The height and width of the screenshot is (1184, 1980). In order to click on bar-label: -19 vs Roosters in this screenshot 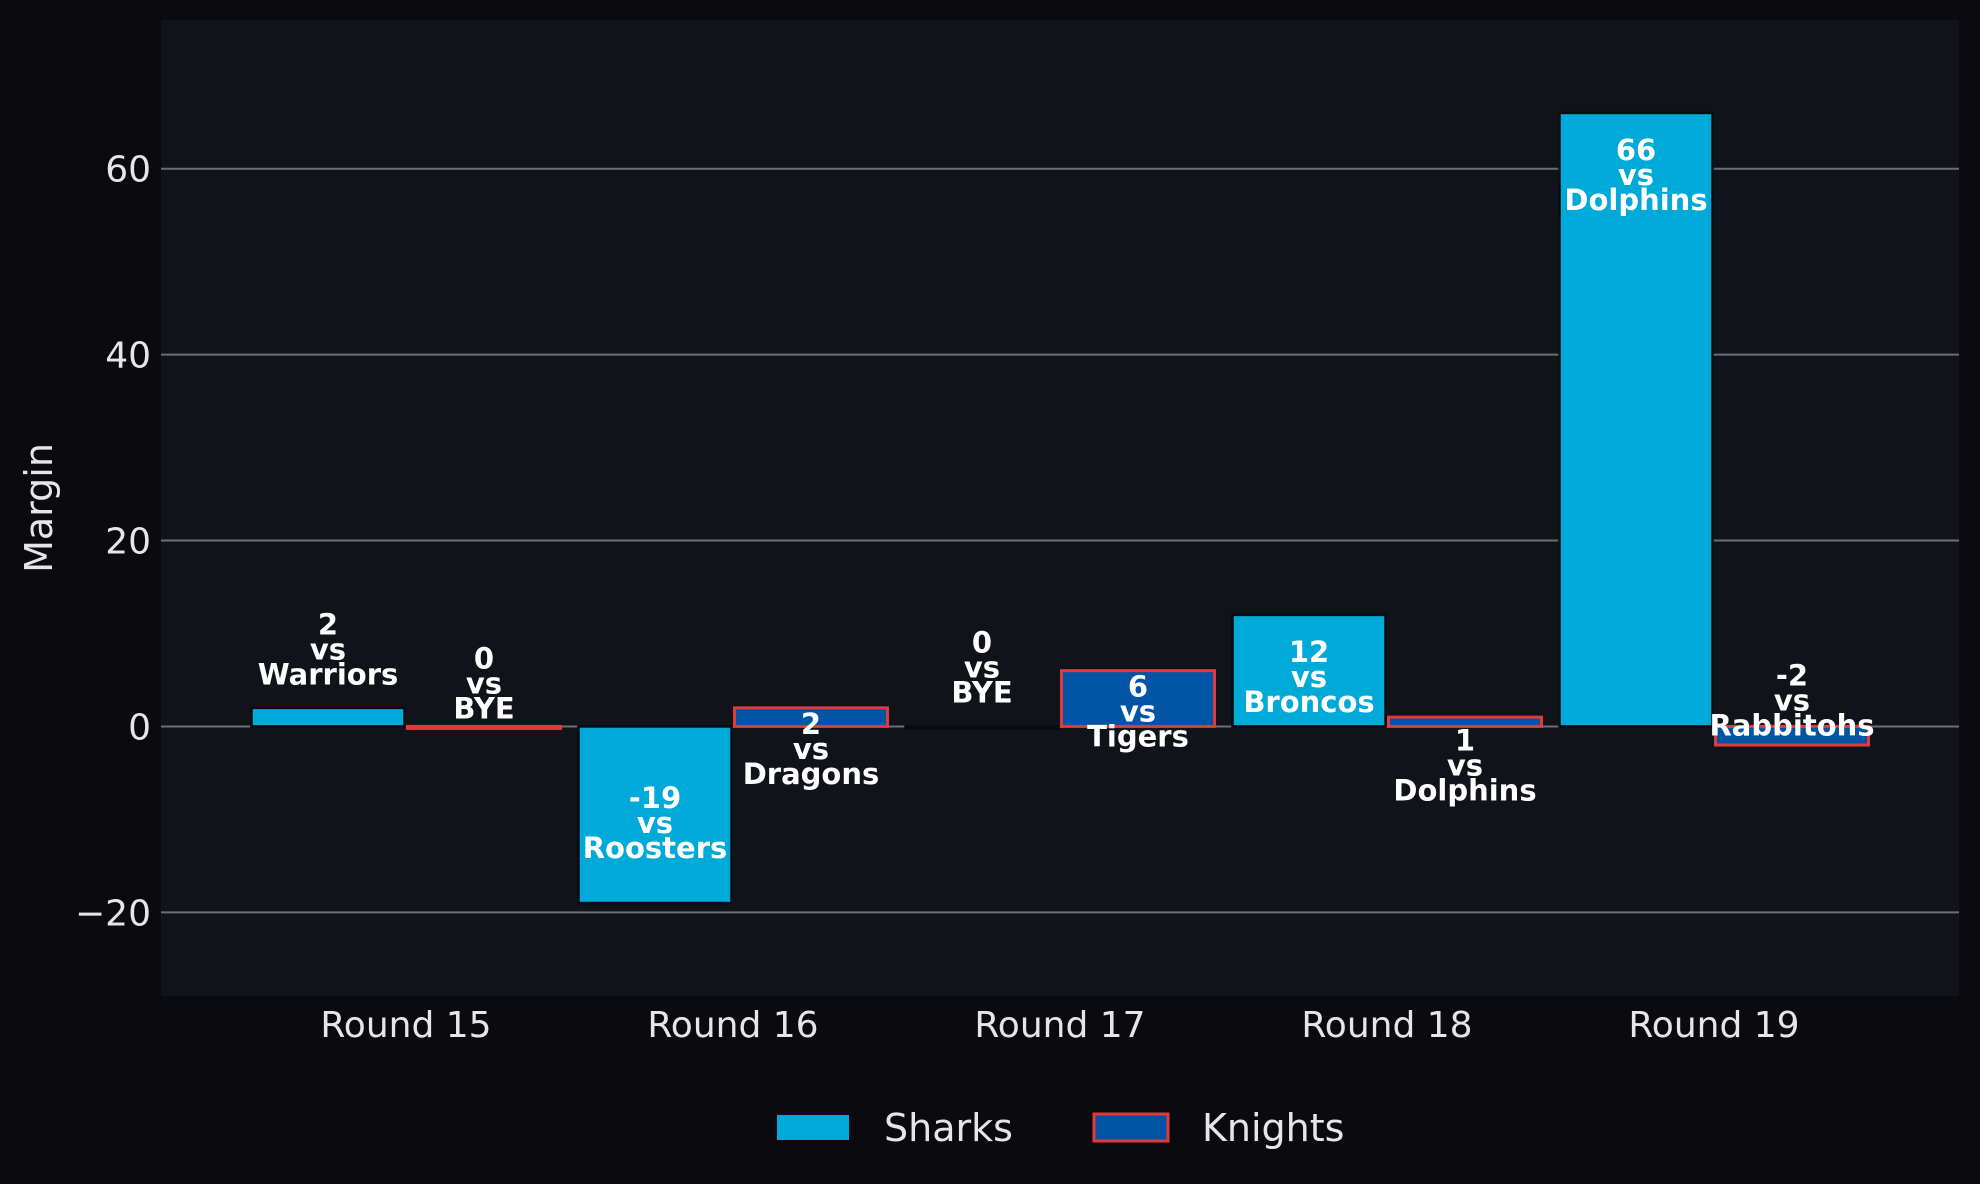, I will do `click(655, 823)`.